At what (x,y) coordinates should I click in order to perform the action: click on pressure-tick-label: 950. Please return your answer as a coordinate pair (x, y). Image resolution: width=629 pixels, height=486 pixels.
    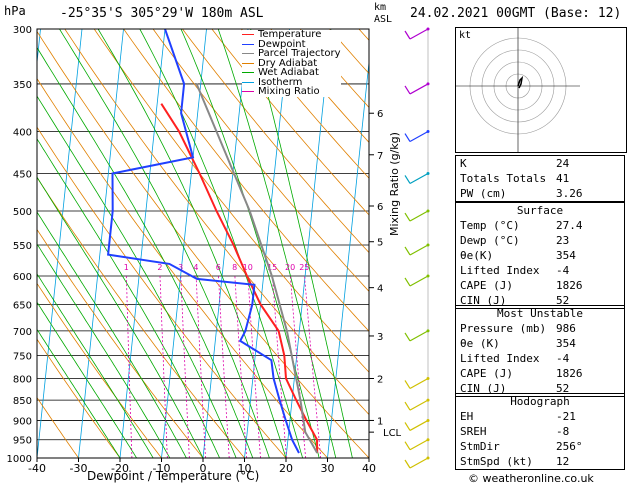
    Looking at the image, I should click on (22, 441).